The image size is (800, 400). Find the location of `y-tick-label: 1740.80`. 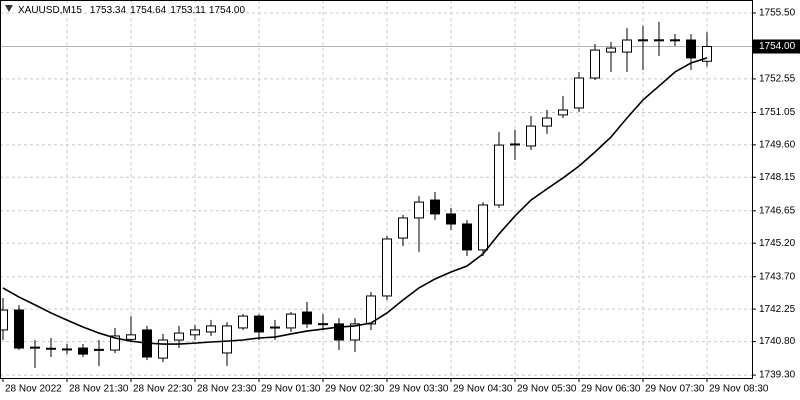

y-tick-label: 1740.80 is located at coordinates (777, 341).